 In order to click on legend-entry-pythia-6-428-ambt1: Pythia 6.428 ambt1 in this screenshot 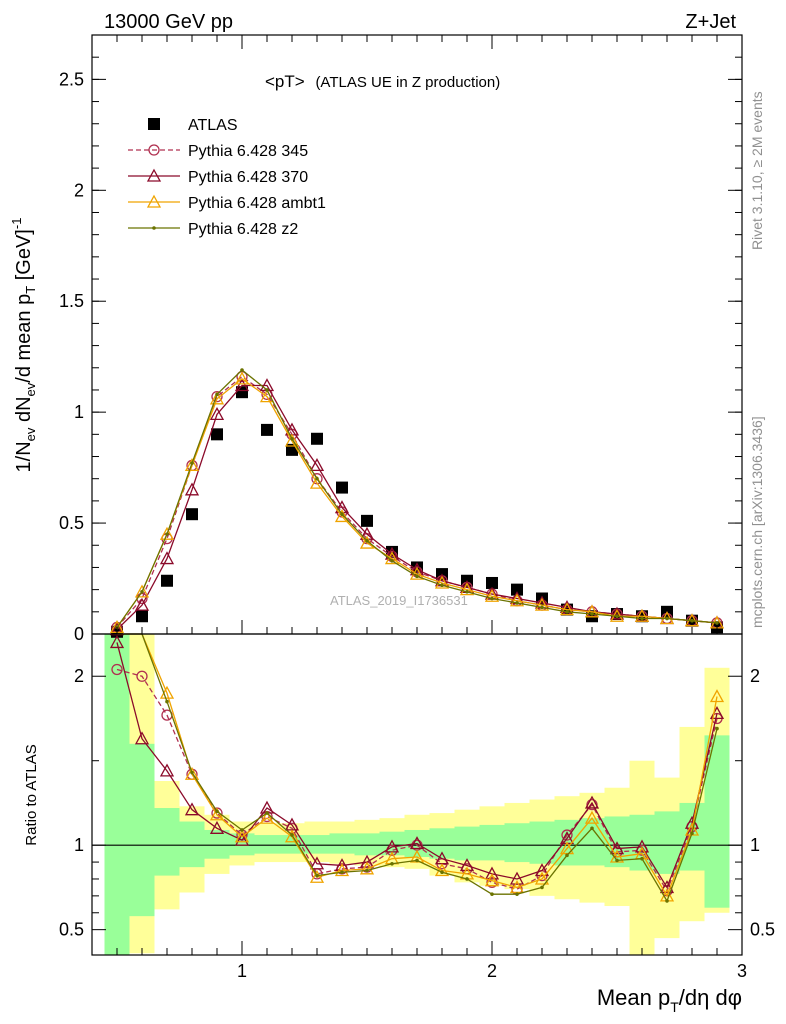, I will do `click(227, 203)`.